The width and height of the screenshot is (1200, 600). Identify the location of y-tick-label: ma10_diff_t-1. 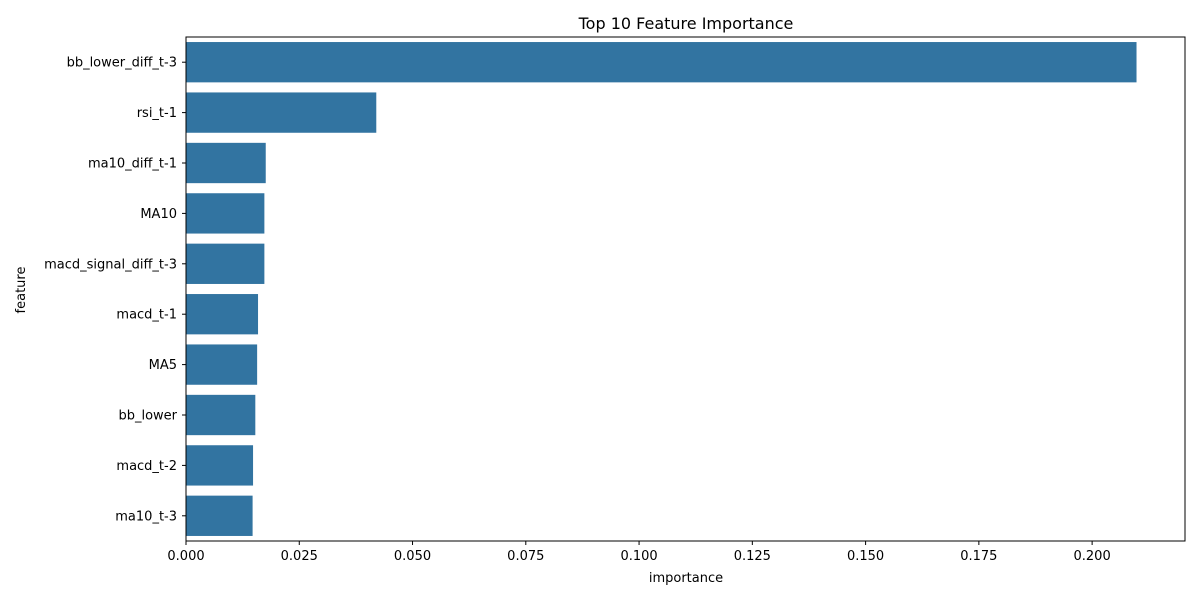
(132, 164).